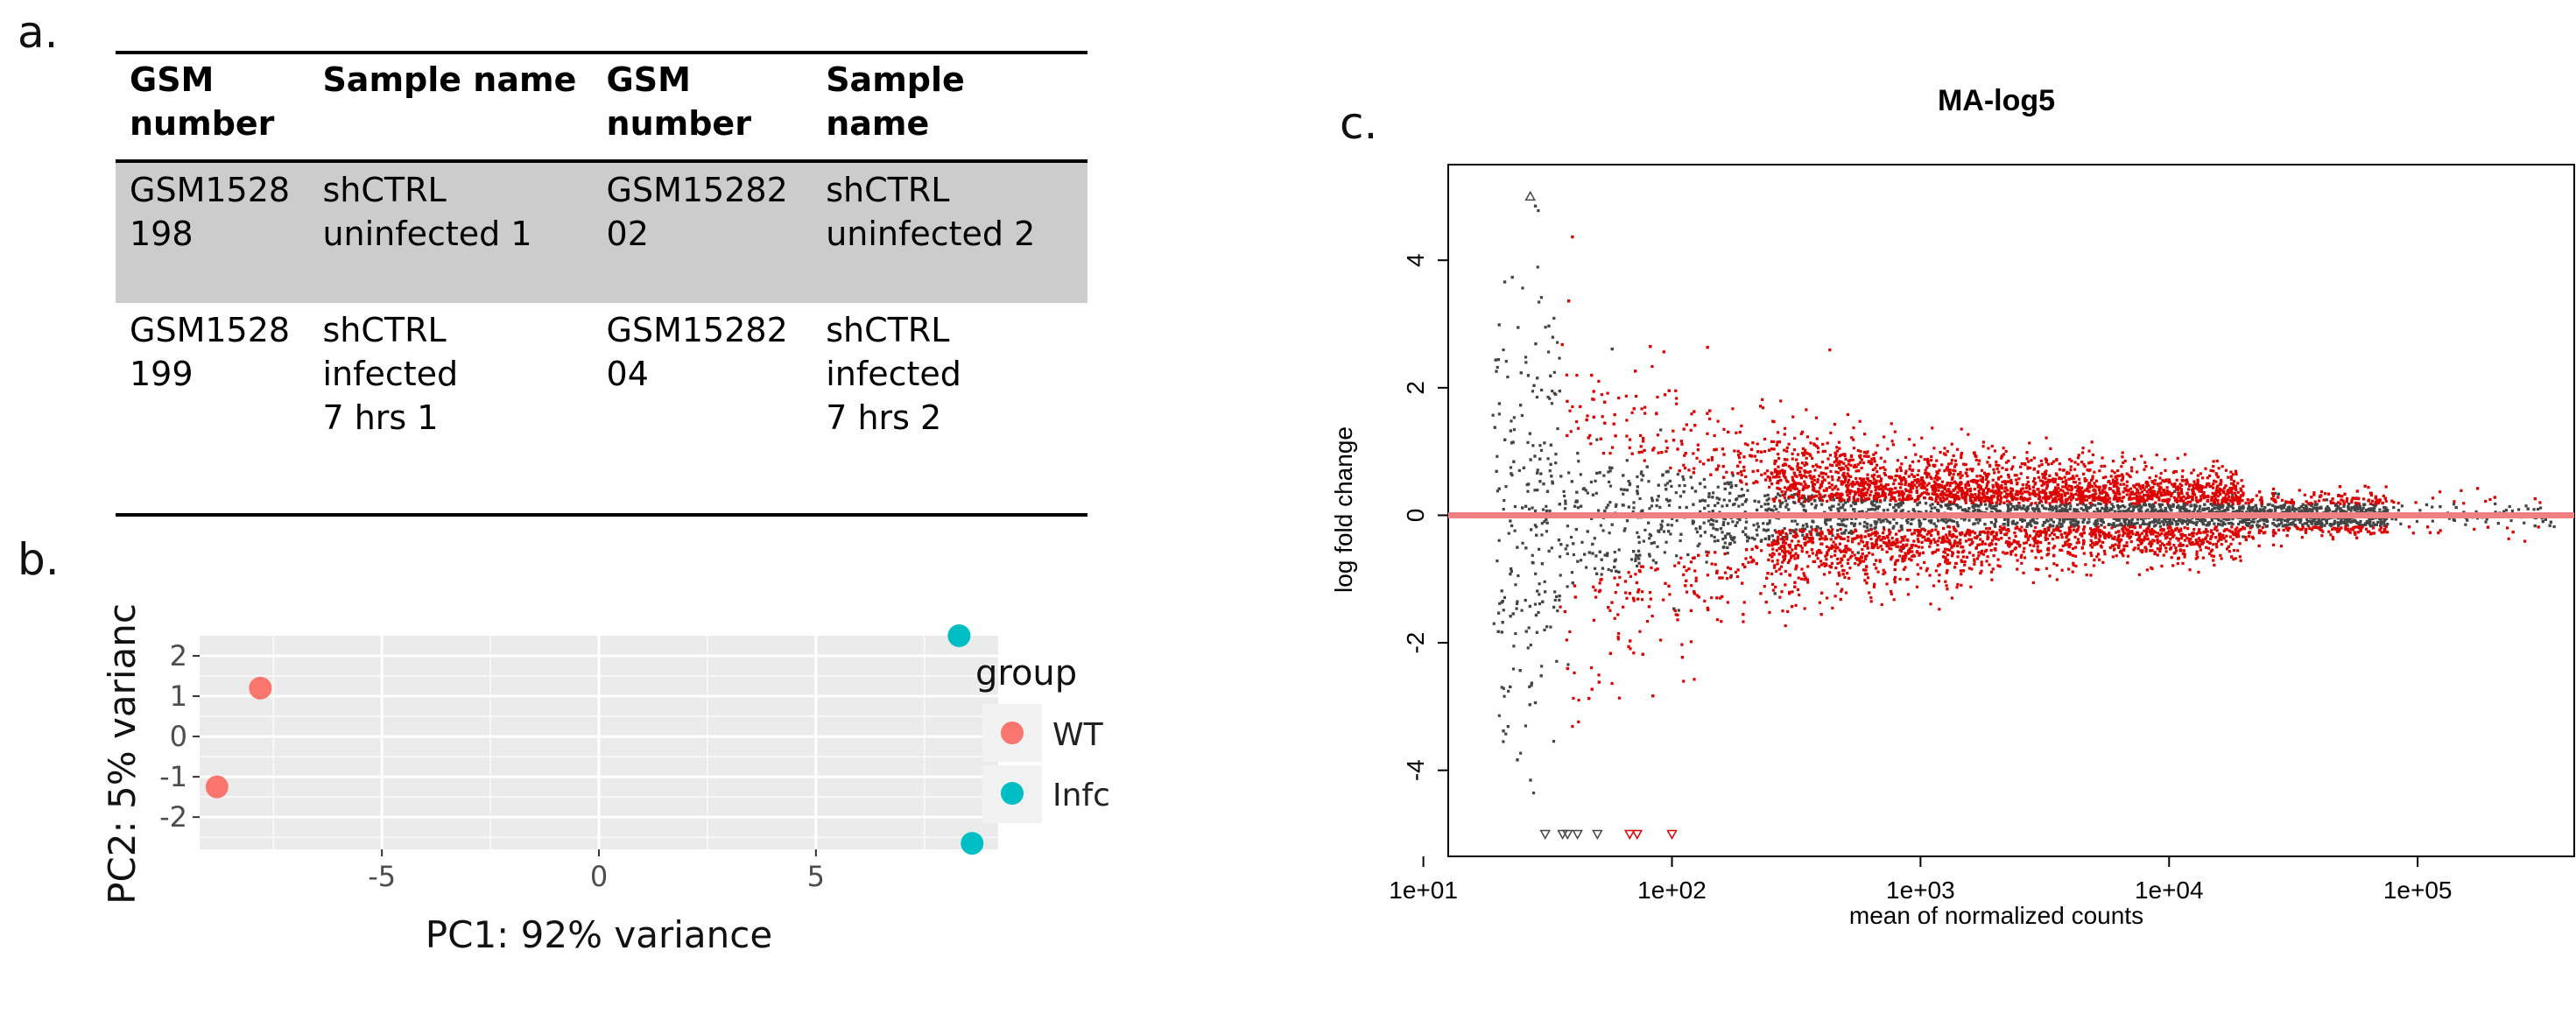 Image resolution: width=2576 pixels, height=1028 pixels. I want to click on pca-x-tick-label: 0, so click(599, 876).